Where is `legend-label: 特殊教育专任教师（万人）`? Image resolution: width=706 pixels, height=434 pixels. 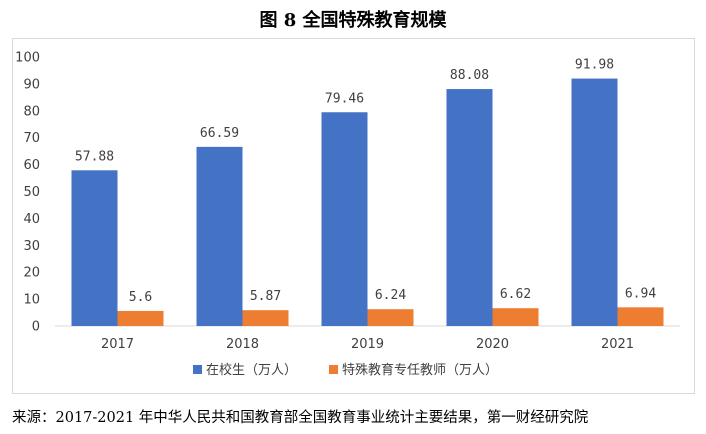 legend-label: 特殊教育专任教师（万人） is located at coordinates (420, 370).